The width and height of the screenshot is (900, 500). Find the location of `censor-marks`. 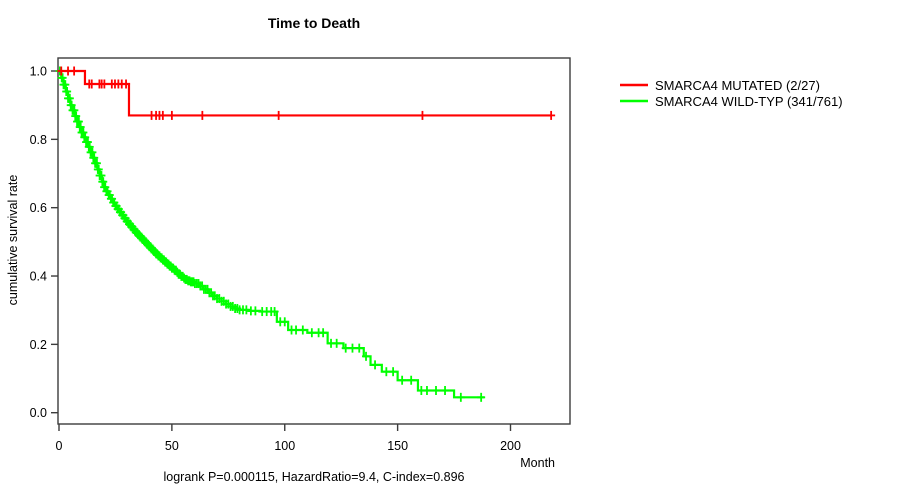

censor-marks is located at coordinates (306, 93).